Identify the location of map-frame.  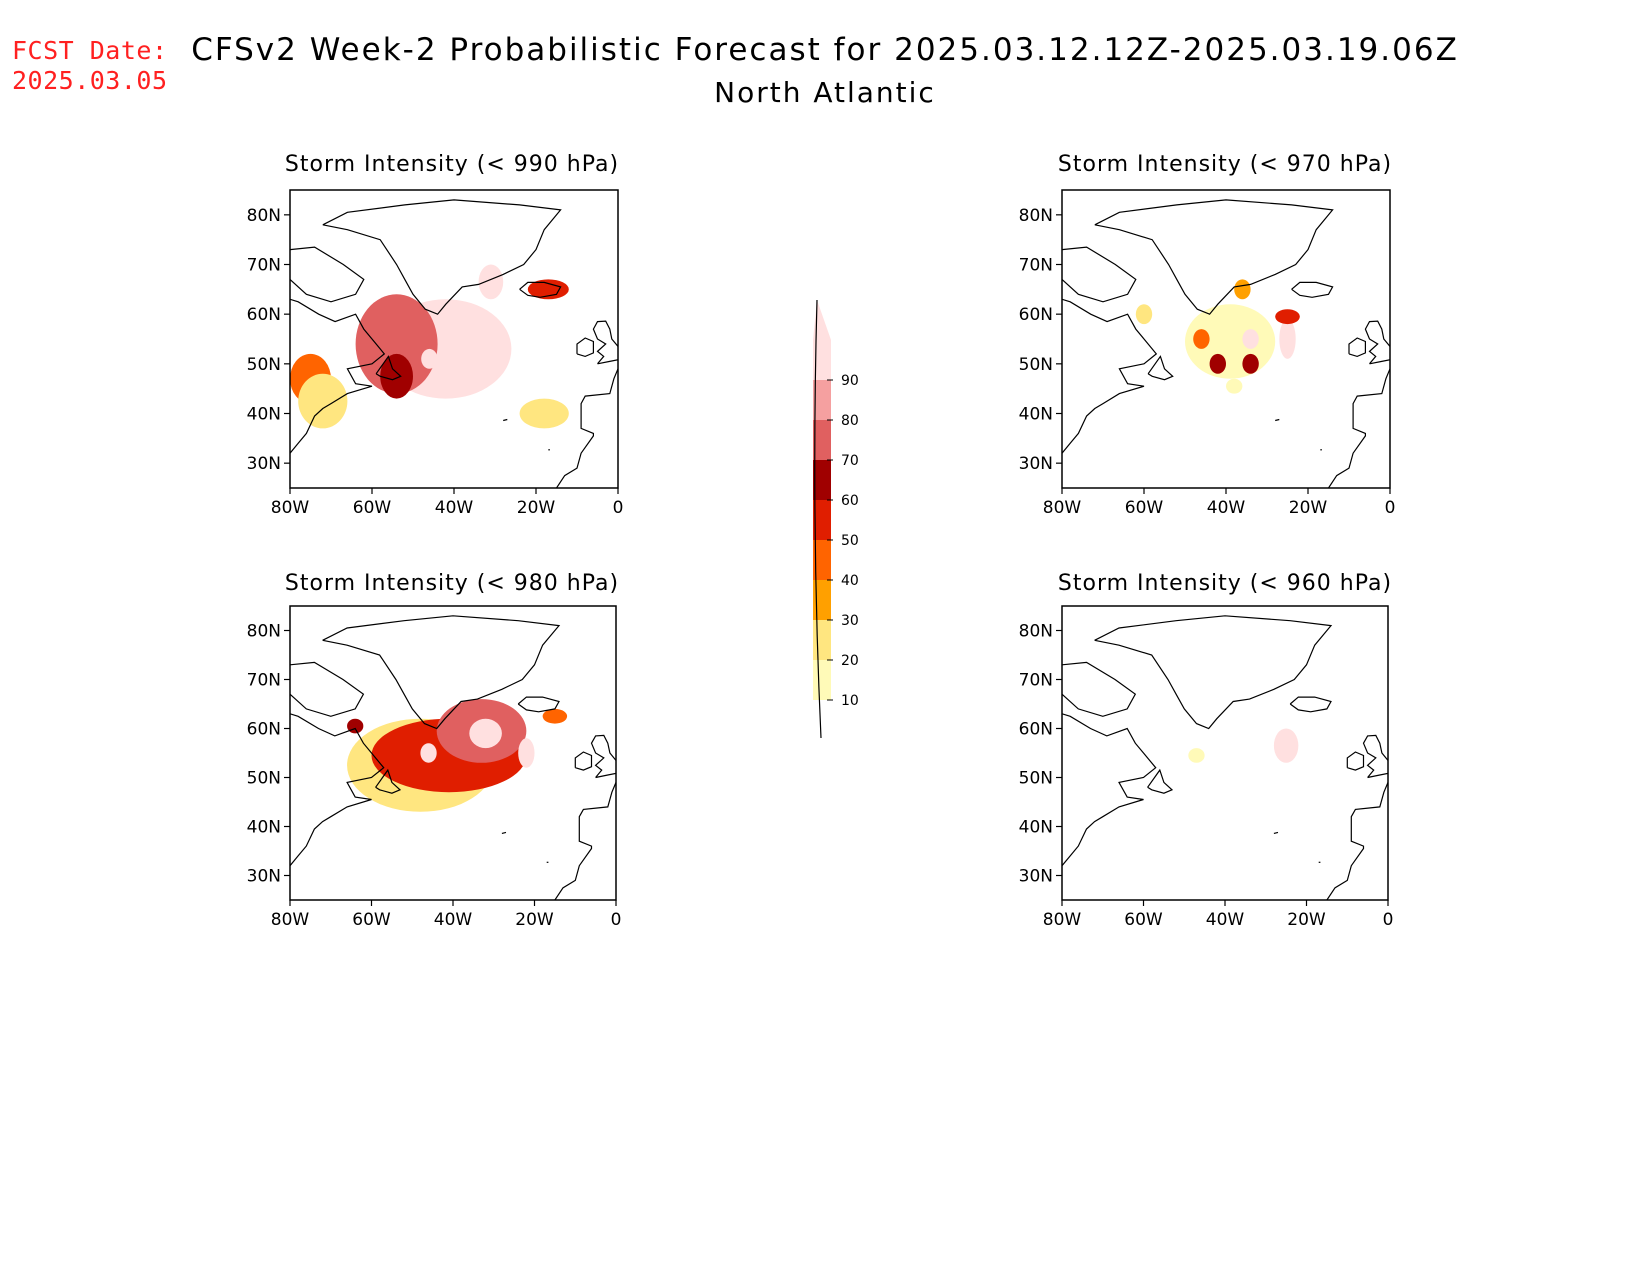
(1225, 753).